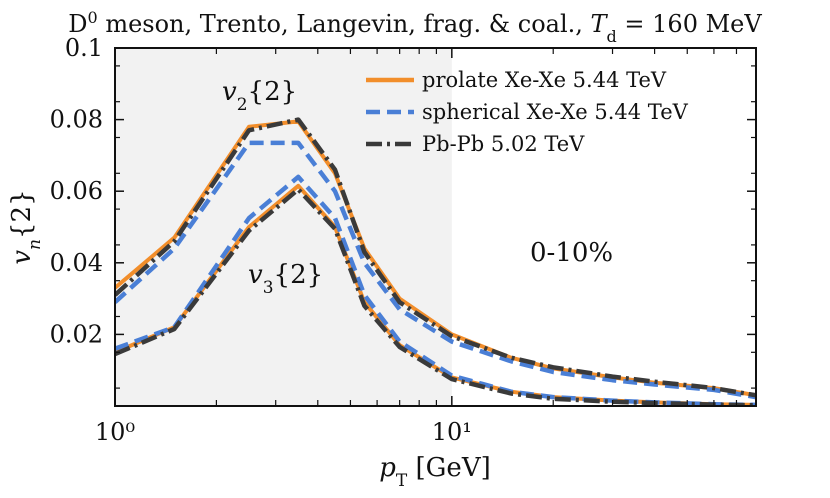 The height and width of the screenshot is (498, 830). Describe the element at coordinates (115, 432) in the screenshot. I see `x-tick-label: 10⁰` at that location.